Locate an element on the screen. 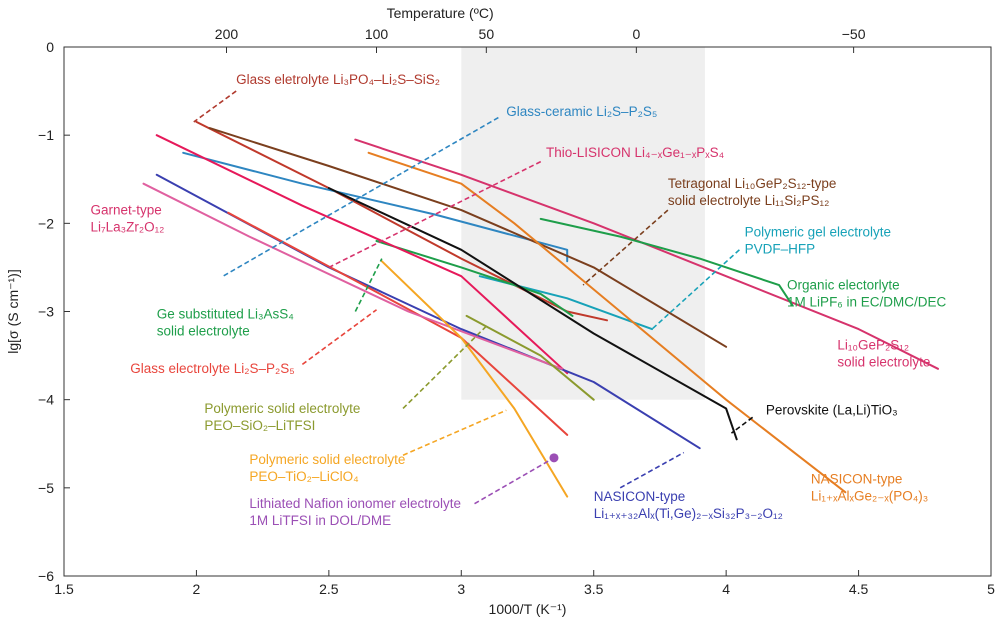 This screenshot has height=621, width=1000. annotation-5: Polymeric gel electrolyte PVDF–HFP is located at coordinates (818, 241).